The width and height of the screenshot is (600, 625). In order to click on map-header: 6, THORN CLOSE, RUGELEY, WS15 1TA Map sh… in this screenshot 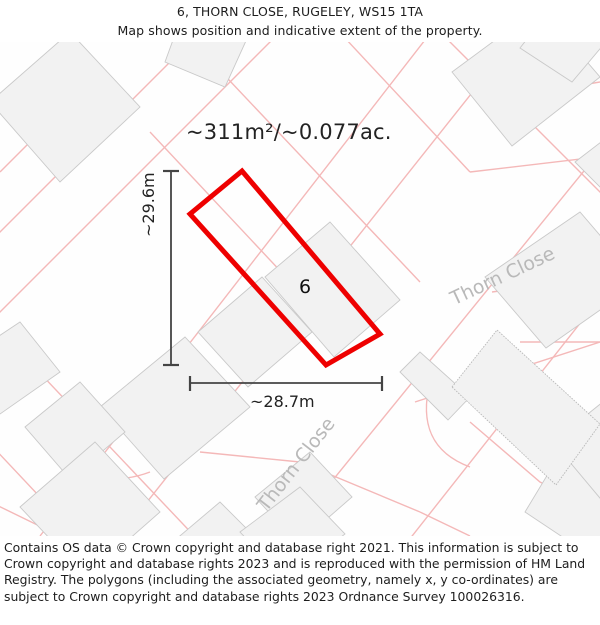, I will do `click(300, 21)`.